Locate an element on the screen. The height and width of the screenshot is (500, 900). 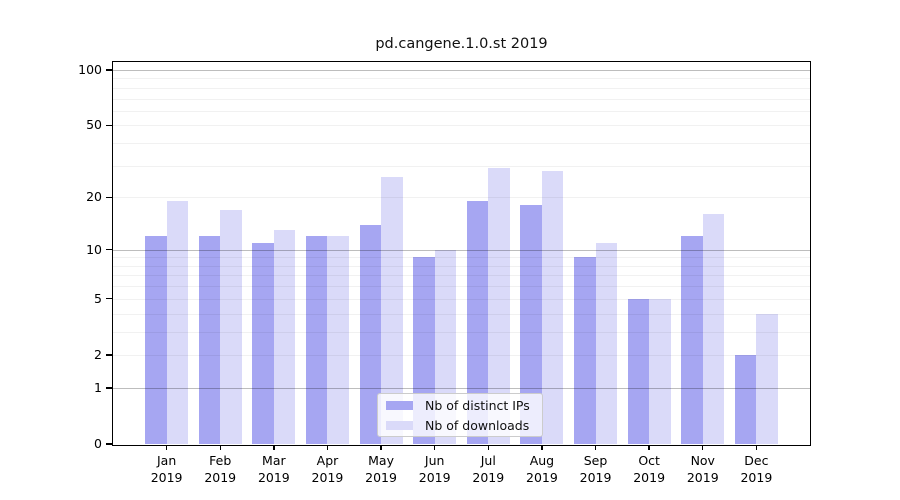
bar-nb-of-distinct-ips-nov is located at coordinates (692, 340).